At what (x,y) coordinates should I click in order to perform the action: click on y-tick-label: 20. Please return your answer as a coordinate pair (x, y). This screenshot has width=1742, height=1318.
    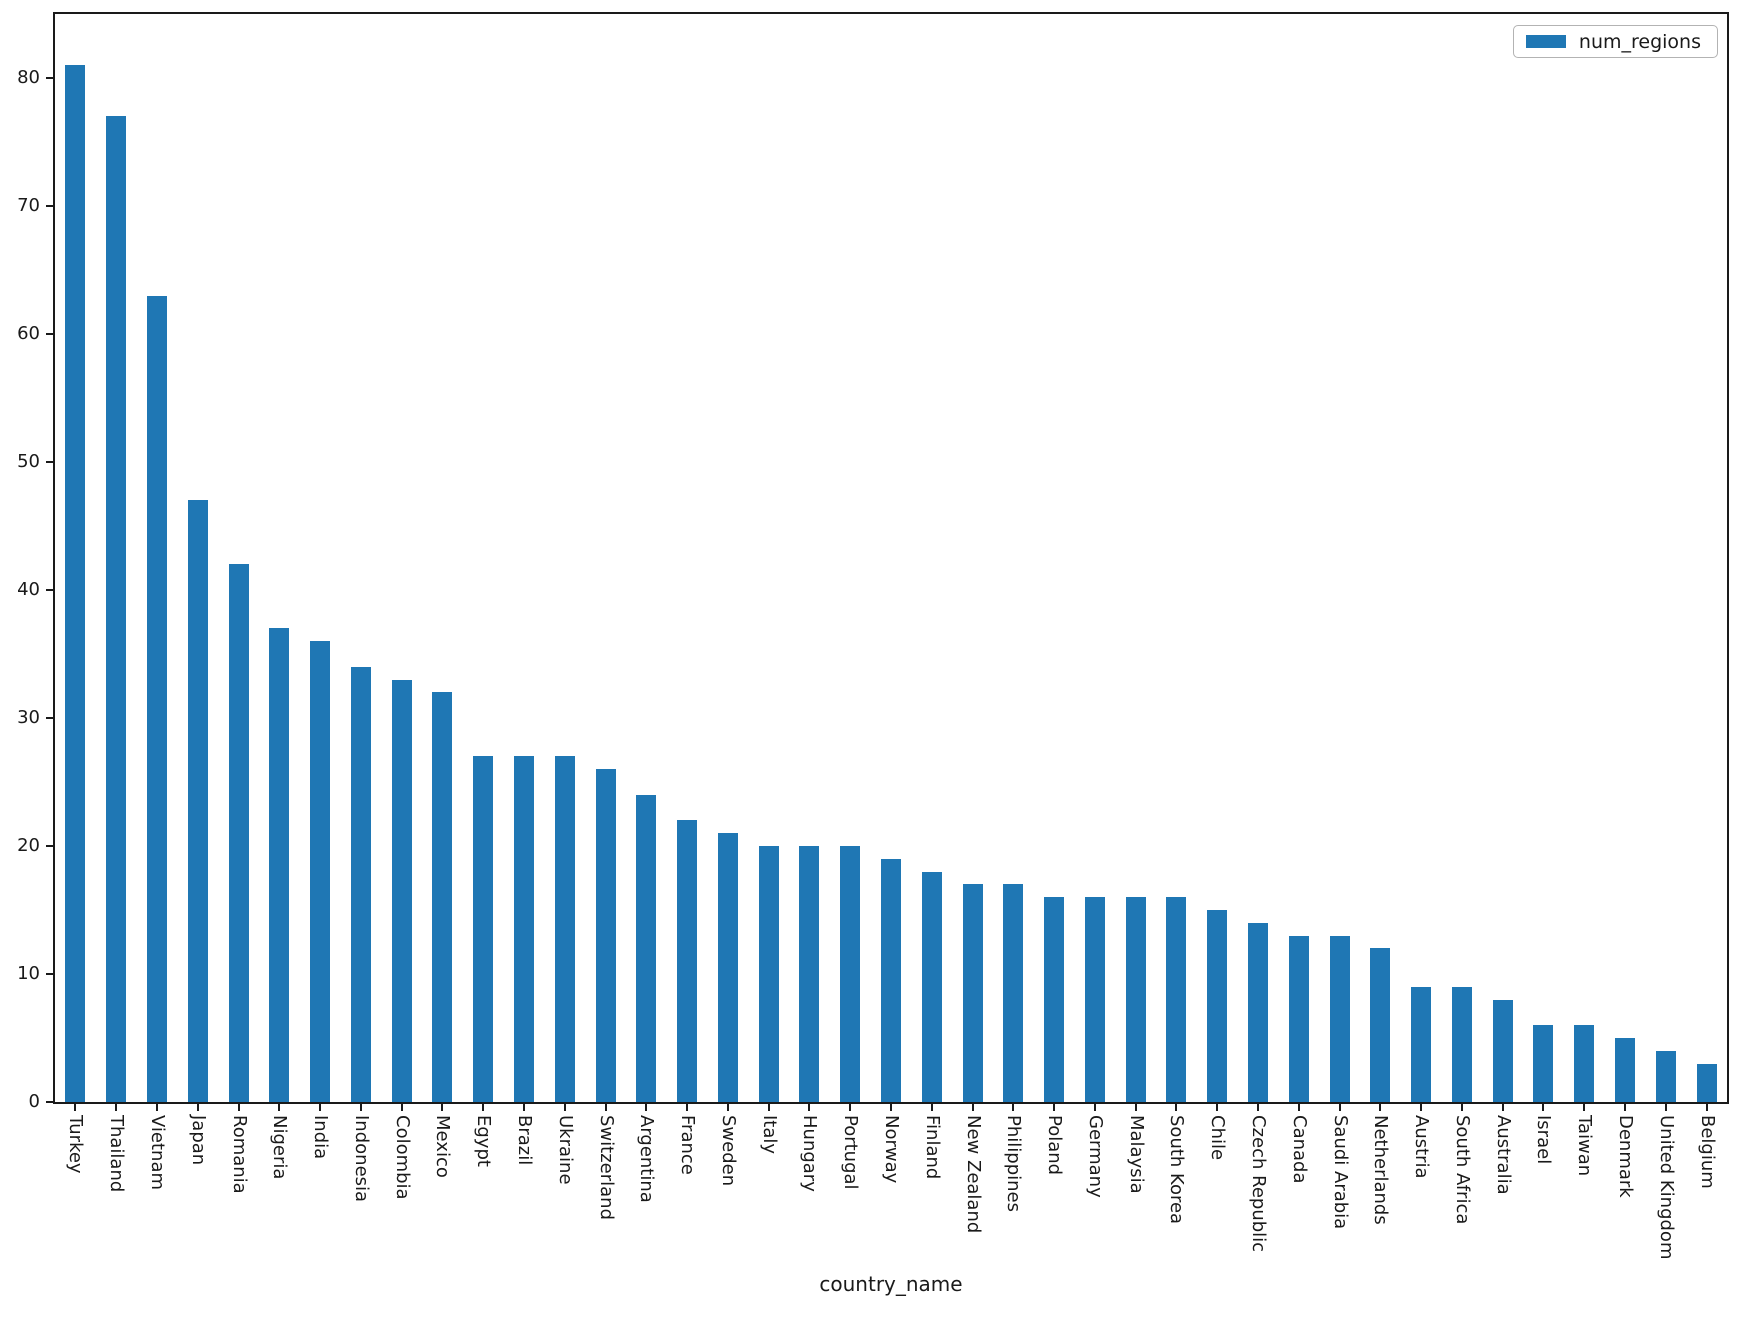
    Looking at the image, I should click on (28, 845).